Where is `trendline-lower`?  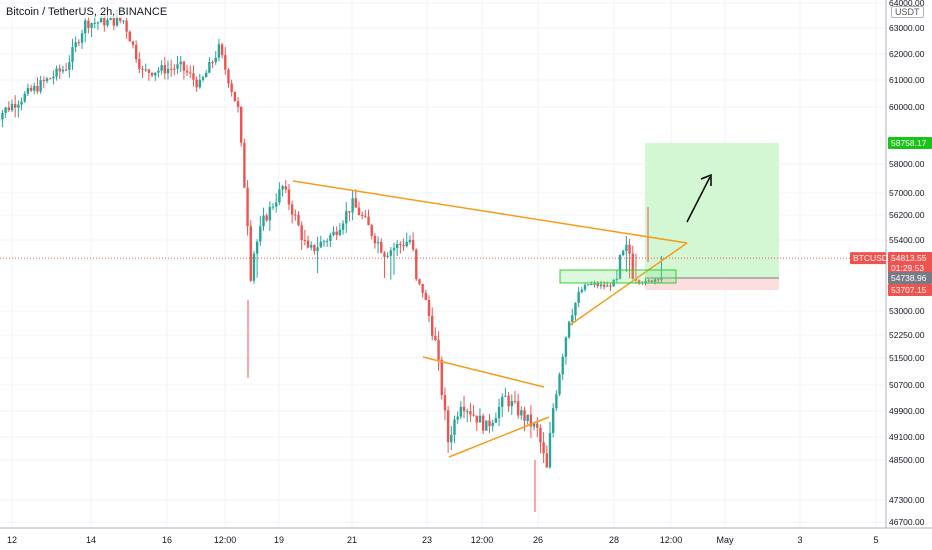
trendline-lower is located at coordinates (499, 437).